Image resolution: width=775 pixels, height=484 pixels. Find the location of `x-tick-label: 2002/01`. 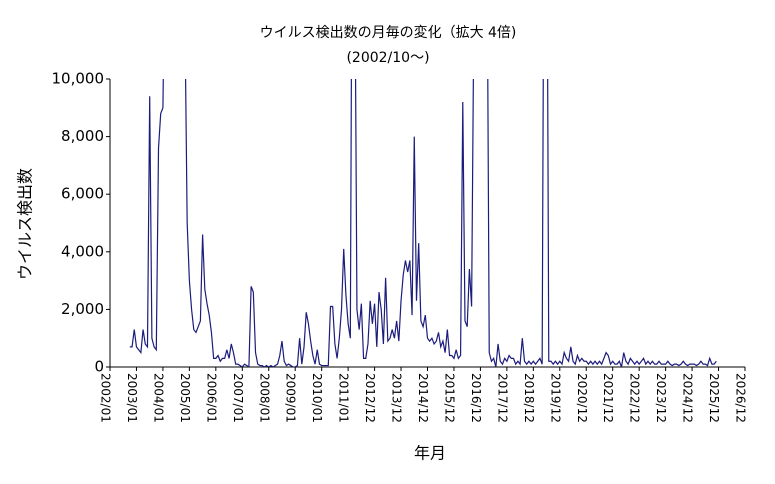

x-tick-label: 2002/01 is located at coordinates (106, 398).